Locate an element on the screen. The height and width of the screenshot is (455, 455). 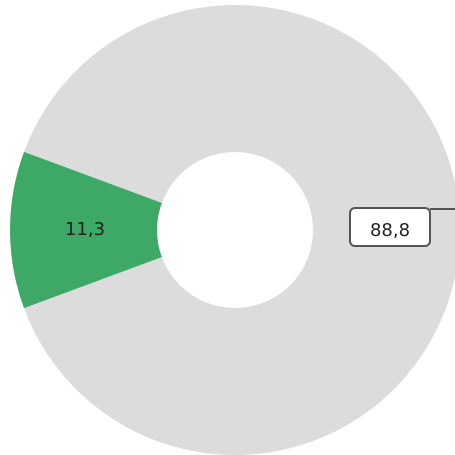
data-label-large-slice: 88,8 is located at coordinates (390, 230).